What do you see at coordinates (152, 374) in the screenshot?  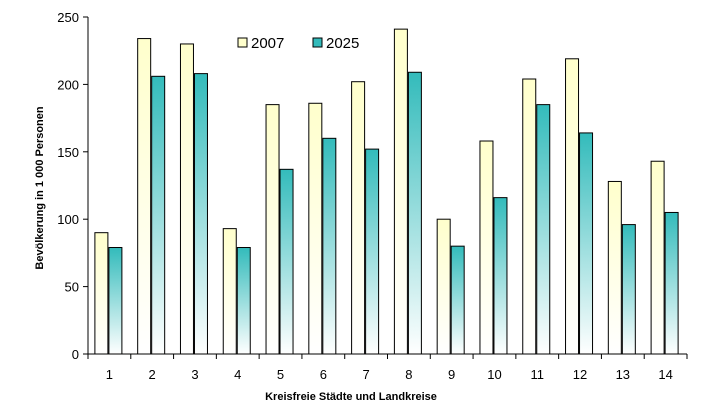 I see `x-tick-label: 2` at bounding box center [152, 374].